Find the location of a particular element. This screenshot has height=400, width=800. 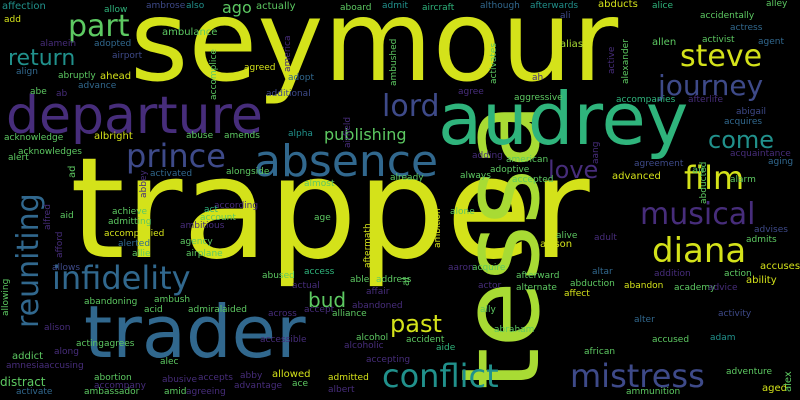

cloud-word: past is located at coordinates (416, 324).